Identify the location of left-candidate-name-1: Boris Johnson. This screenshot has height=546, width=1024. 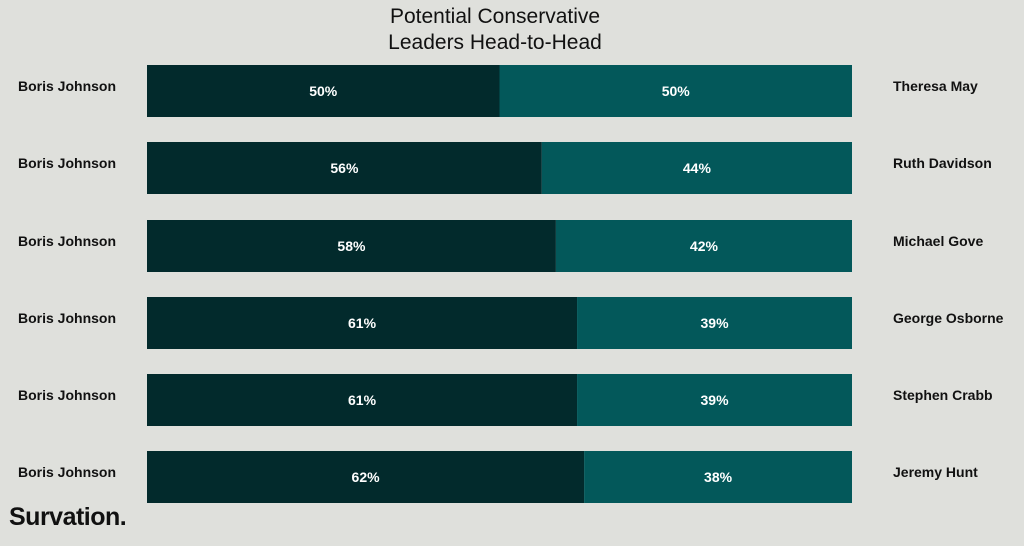
(67, 86).